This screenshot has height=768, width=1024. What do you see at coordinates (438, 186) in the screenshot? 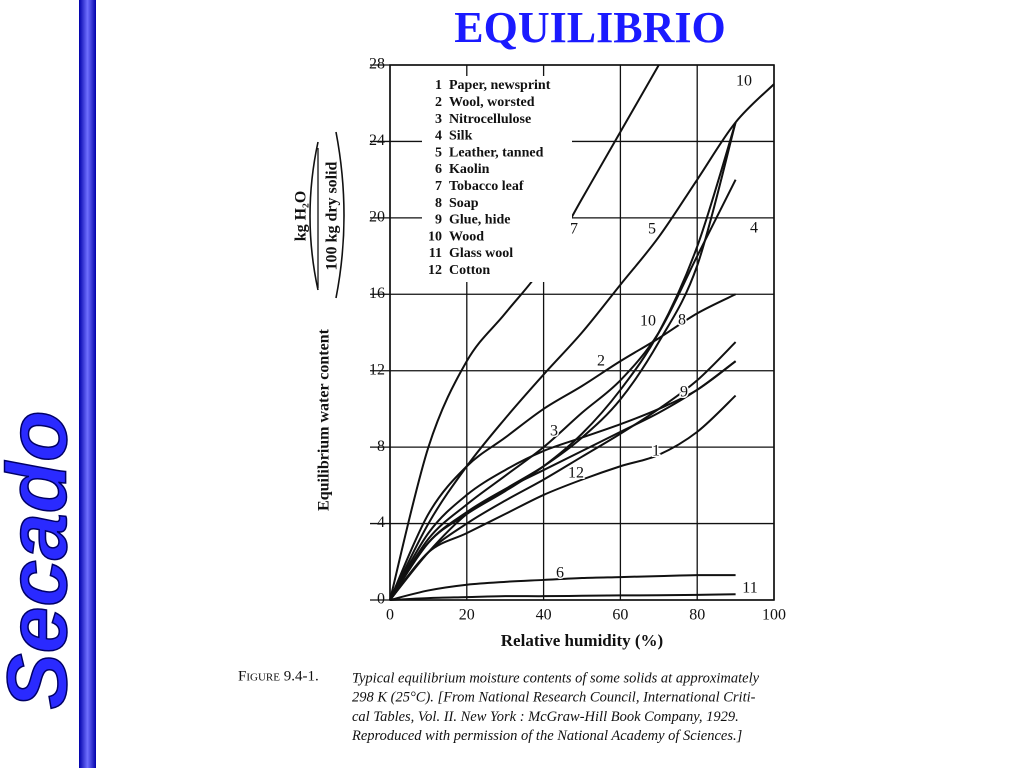
I see `legend-number: 7` at bounding box center [438, 186].